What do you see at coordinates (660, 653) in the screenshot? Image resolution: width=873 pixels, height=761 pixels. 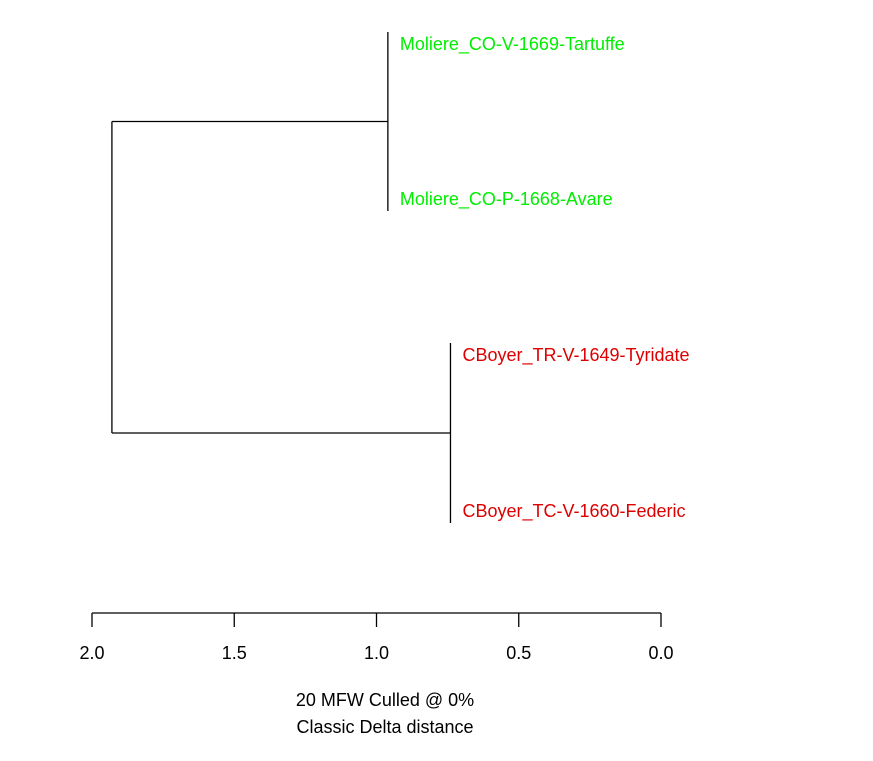 I see `x-tick-label: 0.0` at bounding box center [660, 653].